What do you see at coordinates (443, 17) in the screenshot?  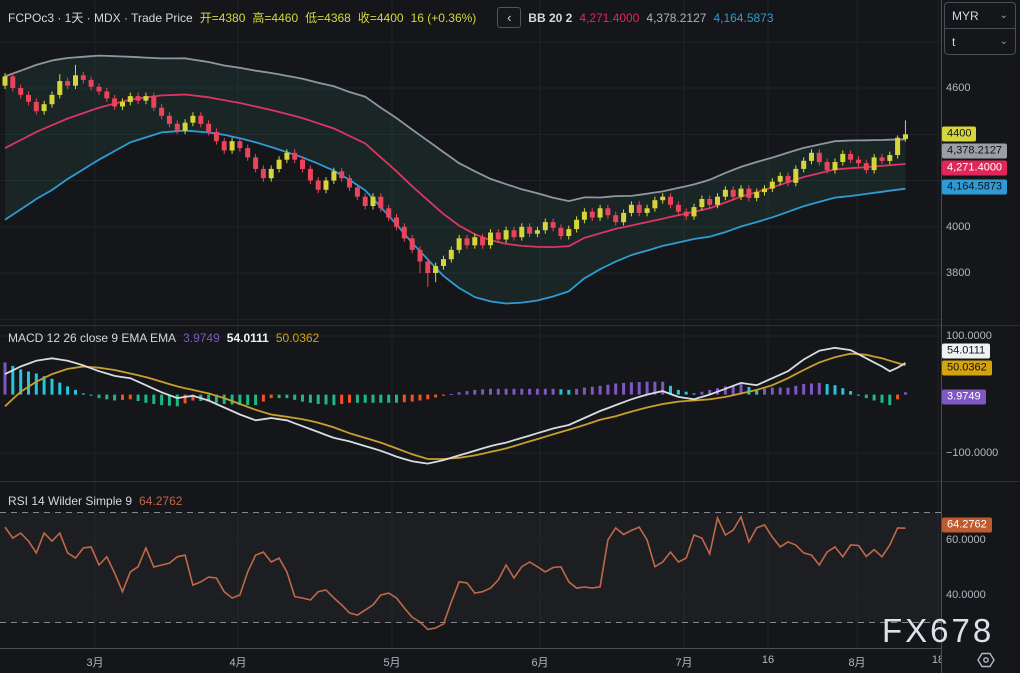 I see `ohlc-change: 16 (+0.36%)` at bounding box center [443, 17].